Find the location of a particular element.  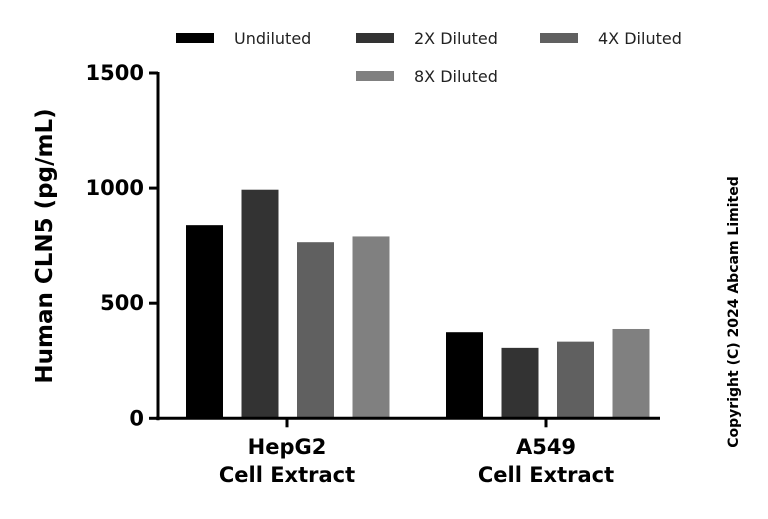

y-tick-label: 1000 is located at coordinates (115, 188).